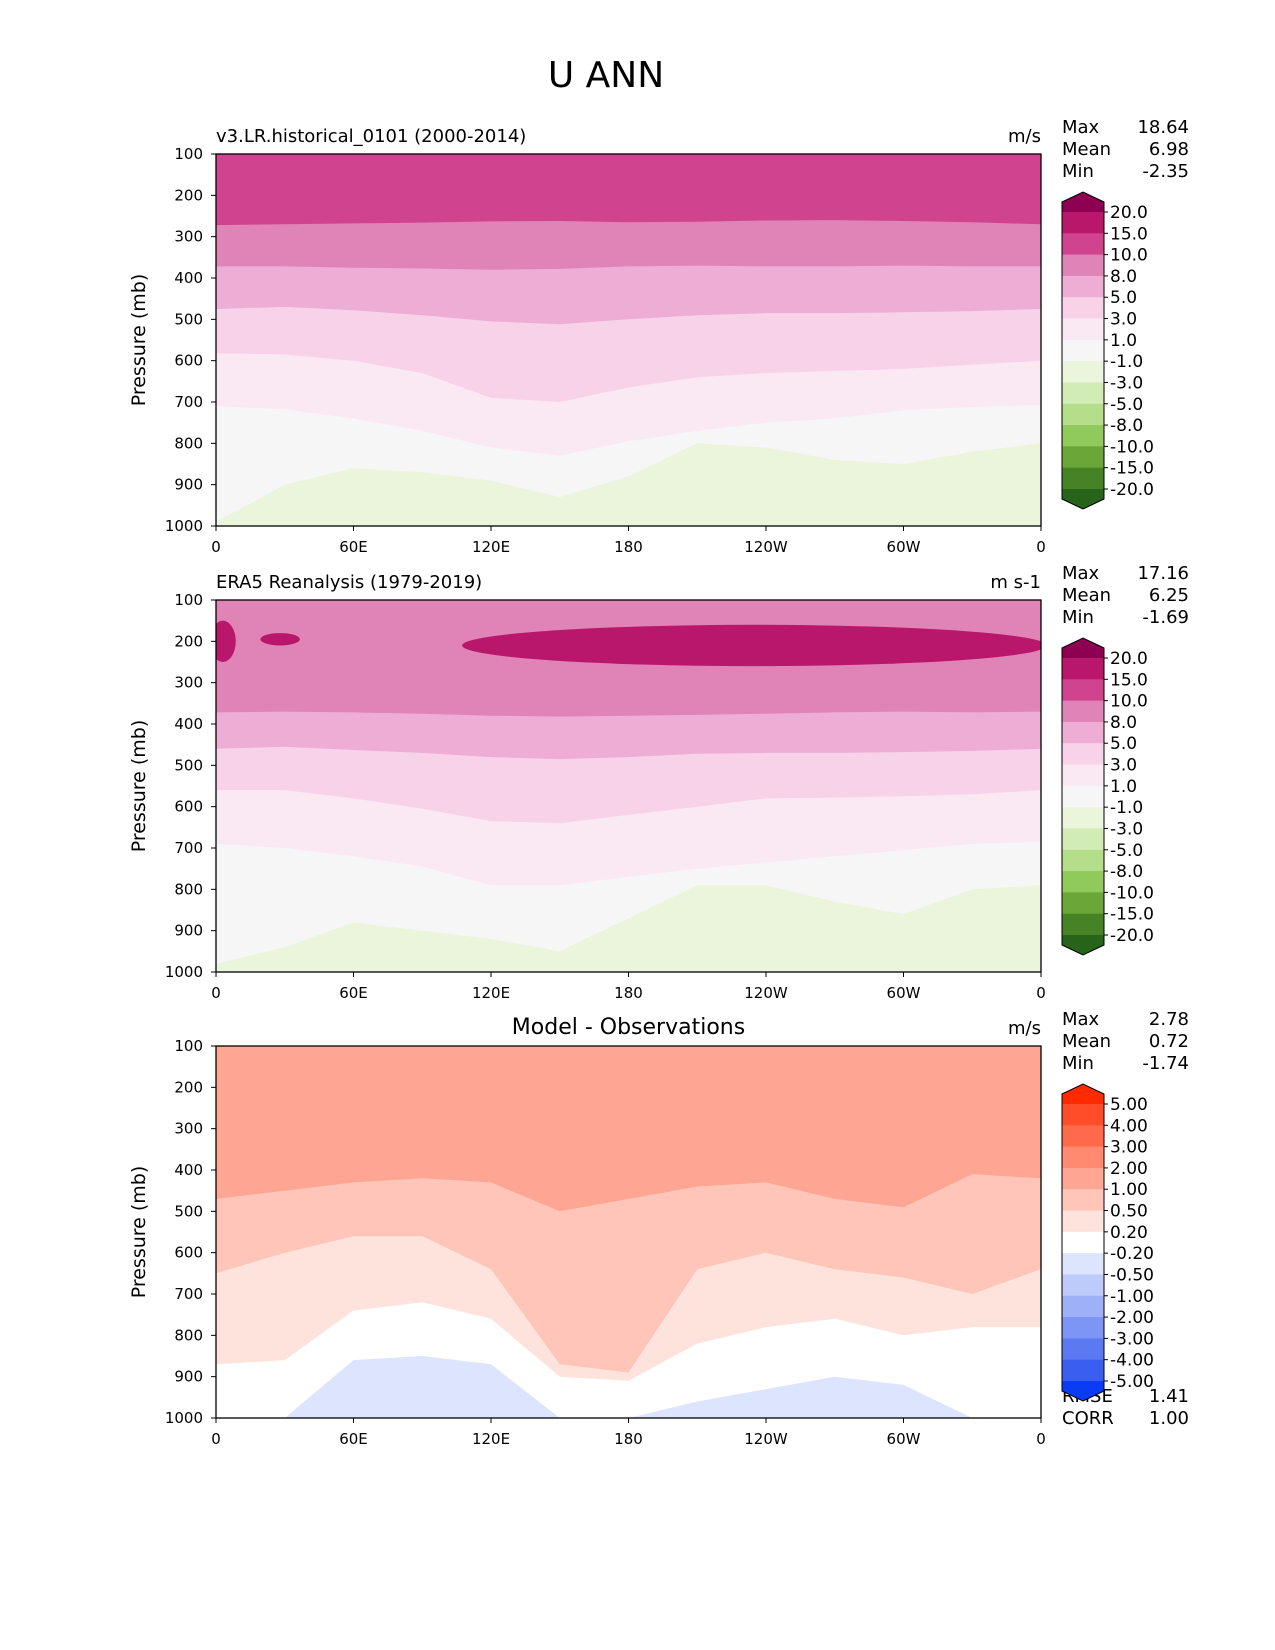 The image size is (1275, 1650). I want to click on difference-ytick-label-5: 600, so click(188, 1253).